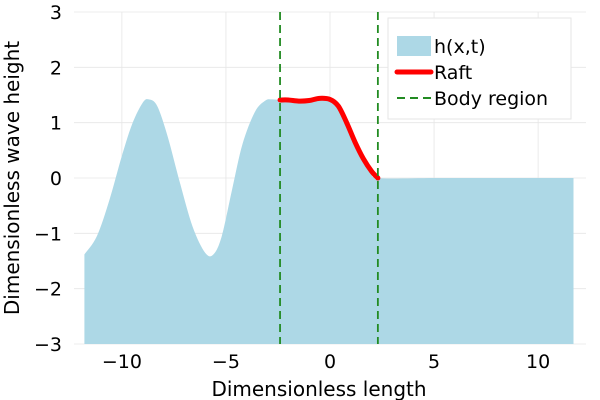 This screenshot has width=600, height=400. I want to click on x-tick-labels: −10 −5 0 5 10, so click(326, 362).